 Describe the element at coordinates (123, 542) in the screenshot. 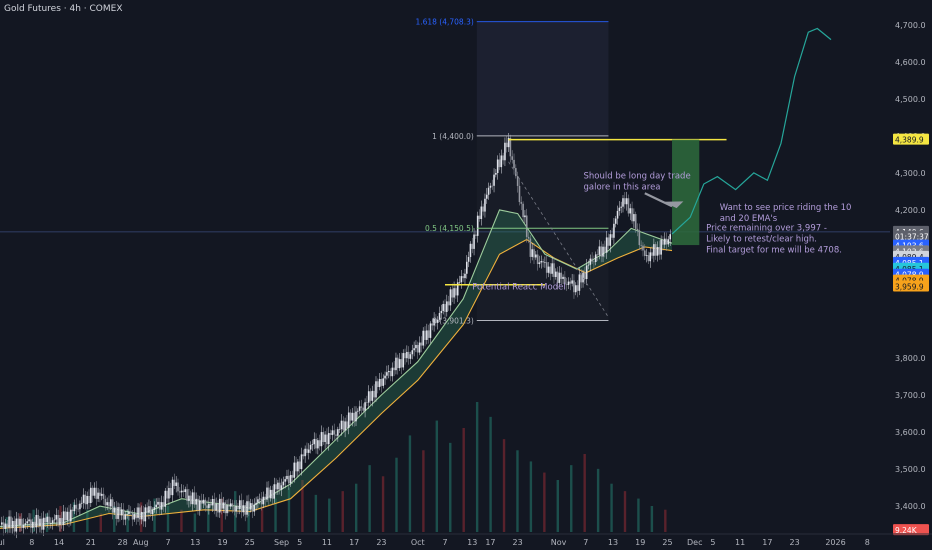

I see `x-tick-label: 28` at that location.